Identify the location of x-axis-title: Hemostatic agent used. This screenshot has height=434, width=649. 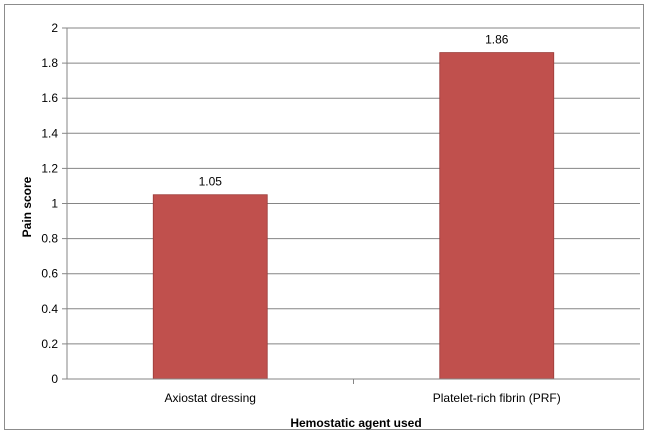
(355, 423).